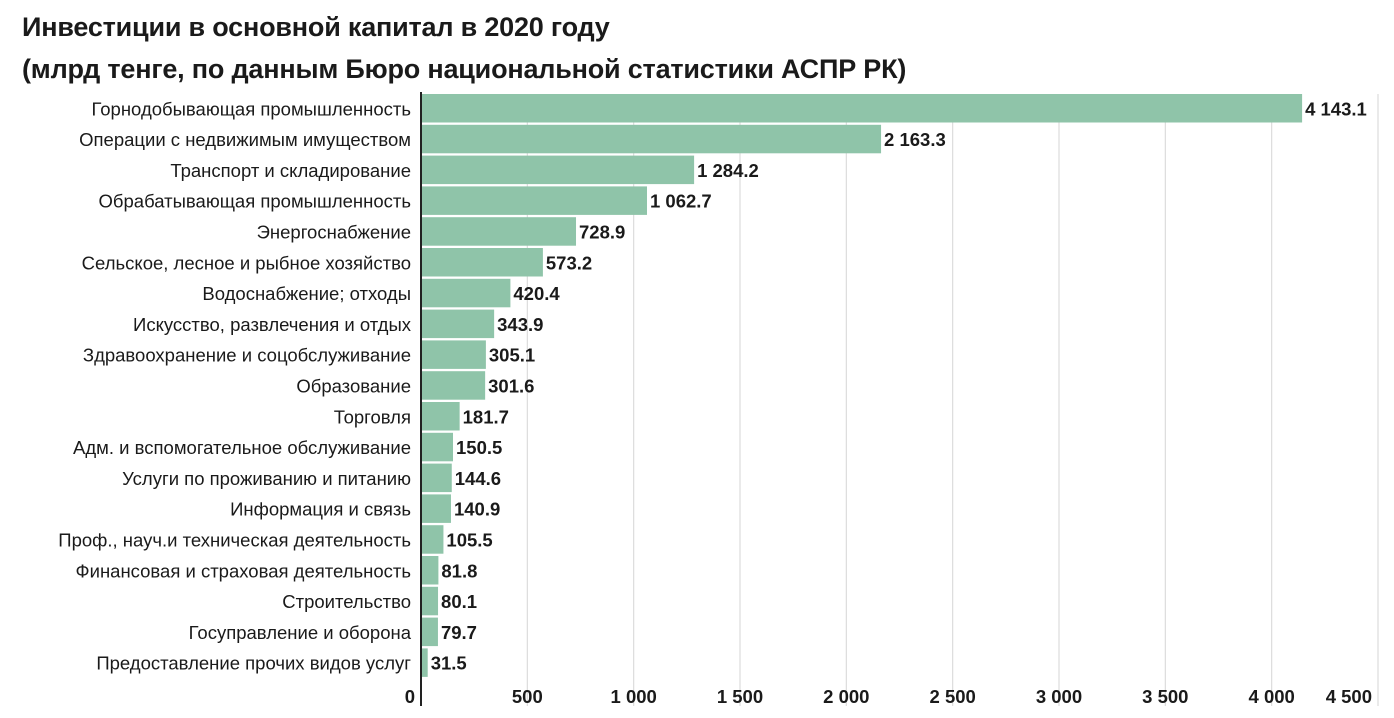 Image resolution: width=1394 pixels, height=718 pixels. Describe the element at coordinates (479, 447) in the screenshot. I see `value-label: 150.5` at that location.